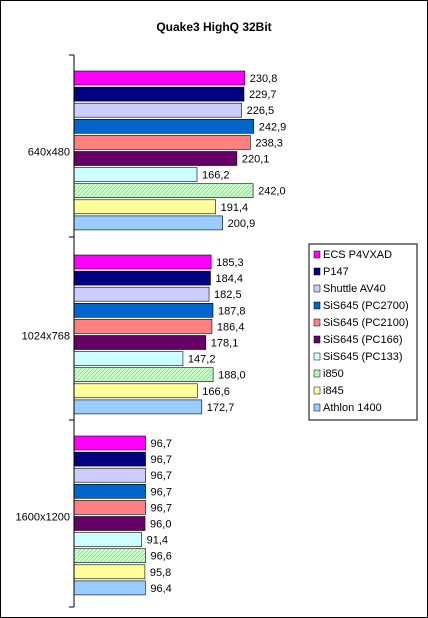 This screenshot has width=428, height=618. What do you see at coordinates (216, 176) in the screenshot?
I see `value-label: 166,2` at bounding box center [216, 176].